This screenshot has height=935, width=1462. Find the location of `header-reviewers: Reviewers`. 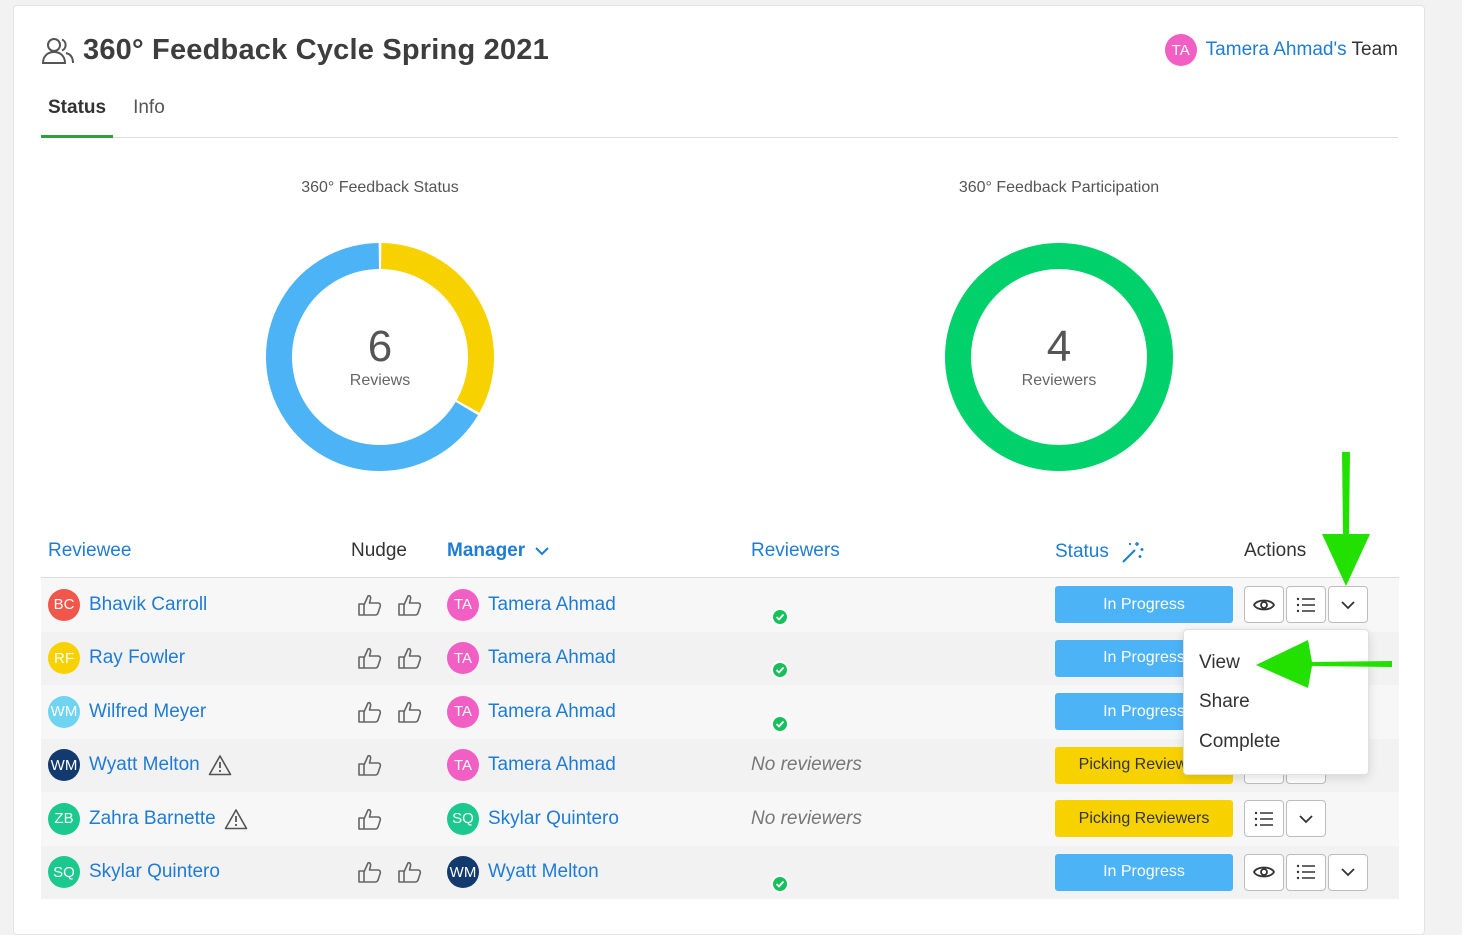

header-reviewers: Reviewers is located at coordinates (795, 550).